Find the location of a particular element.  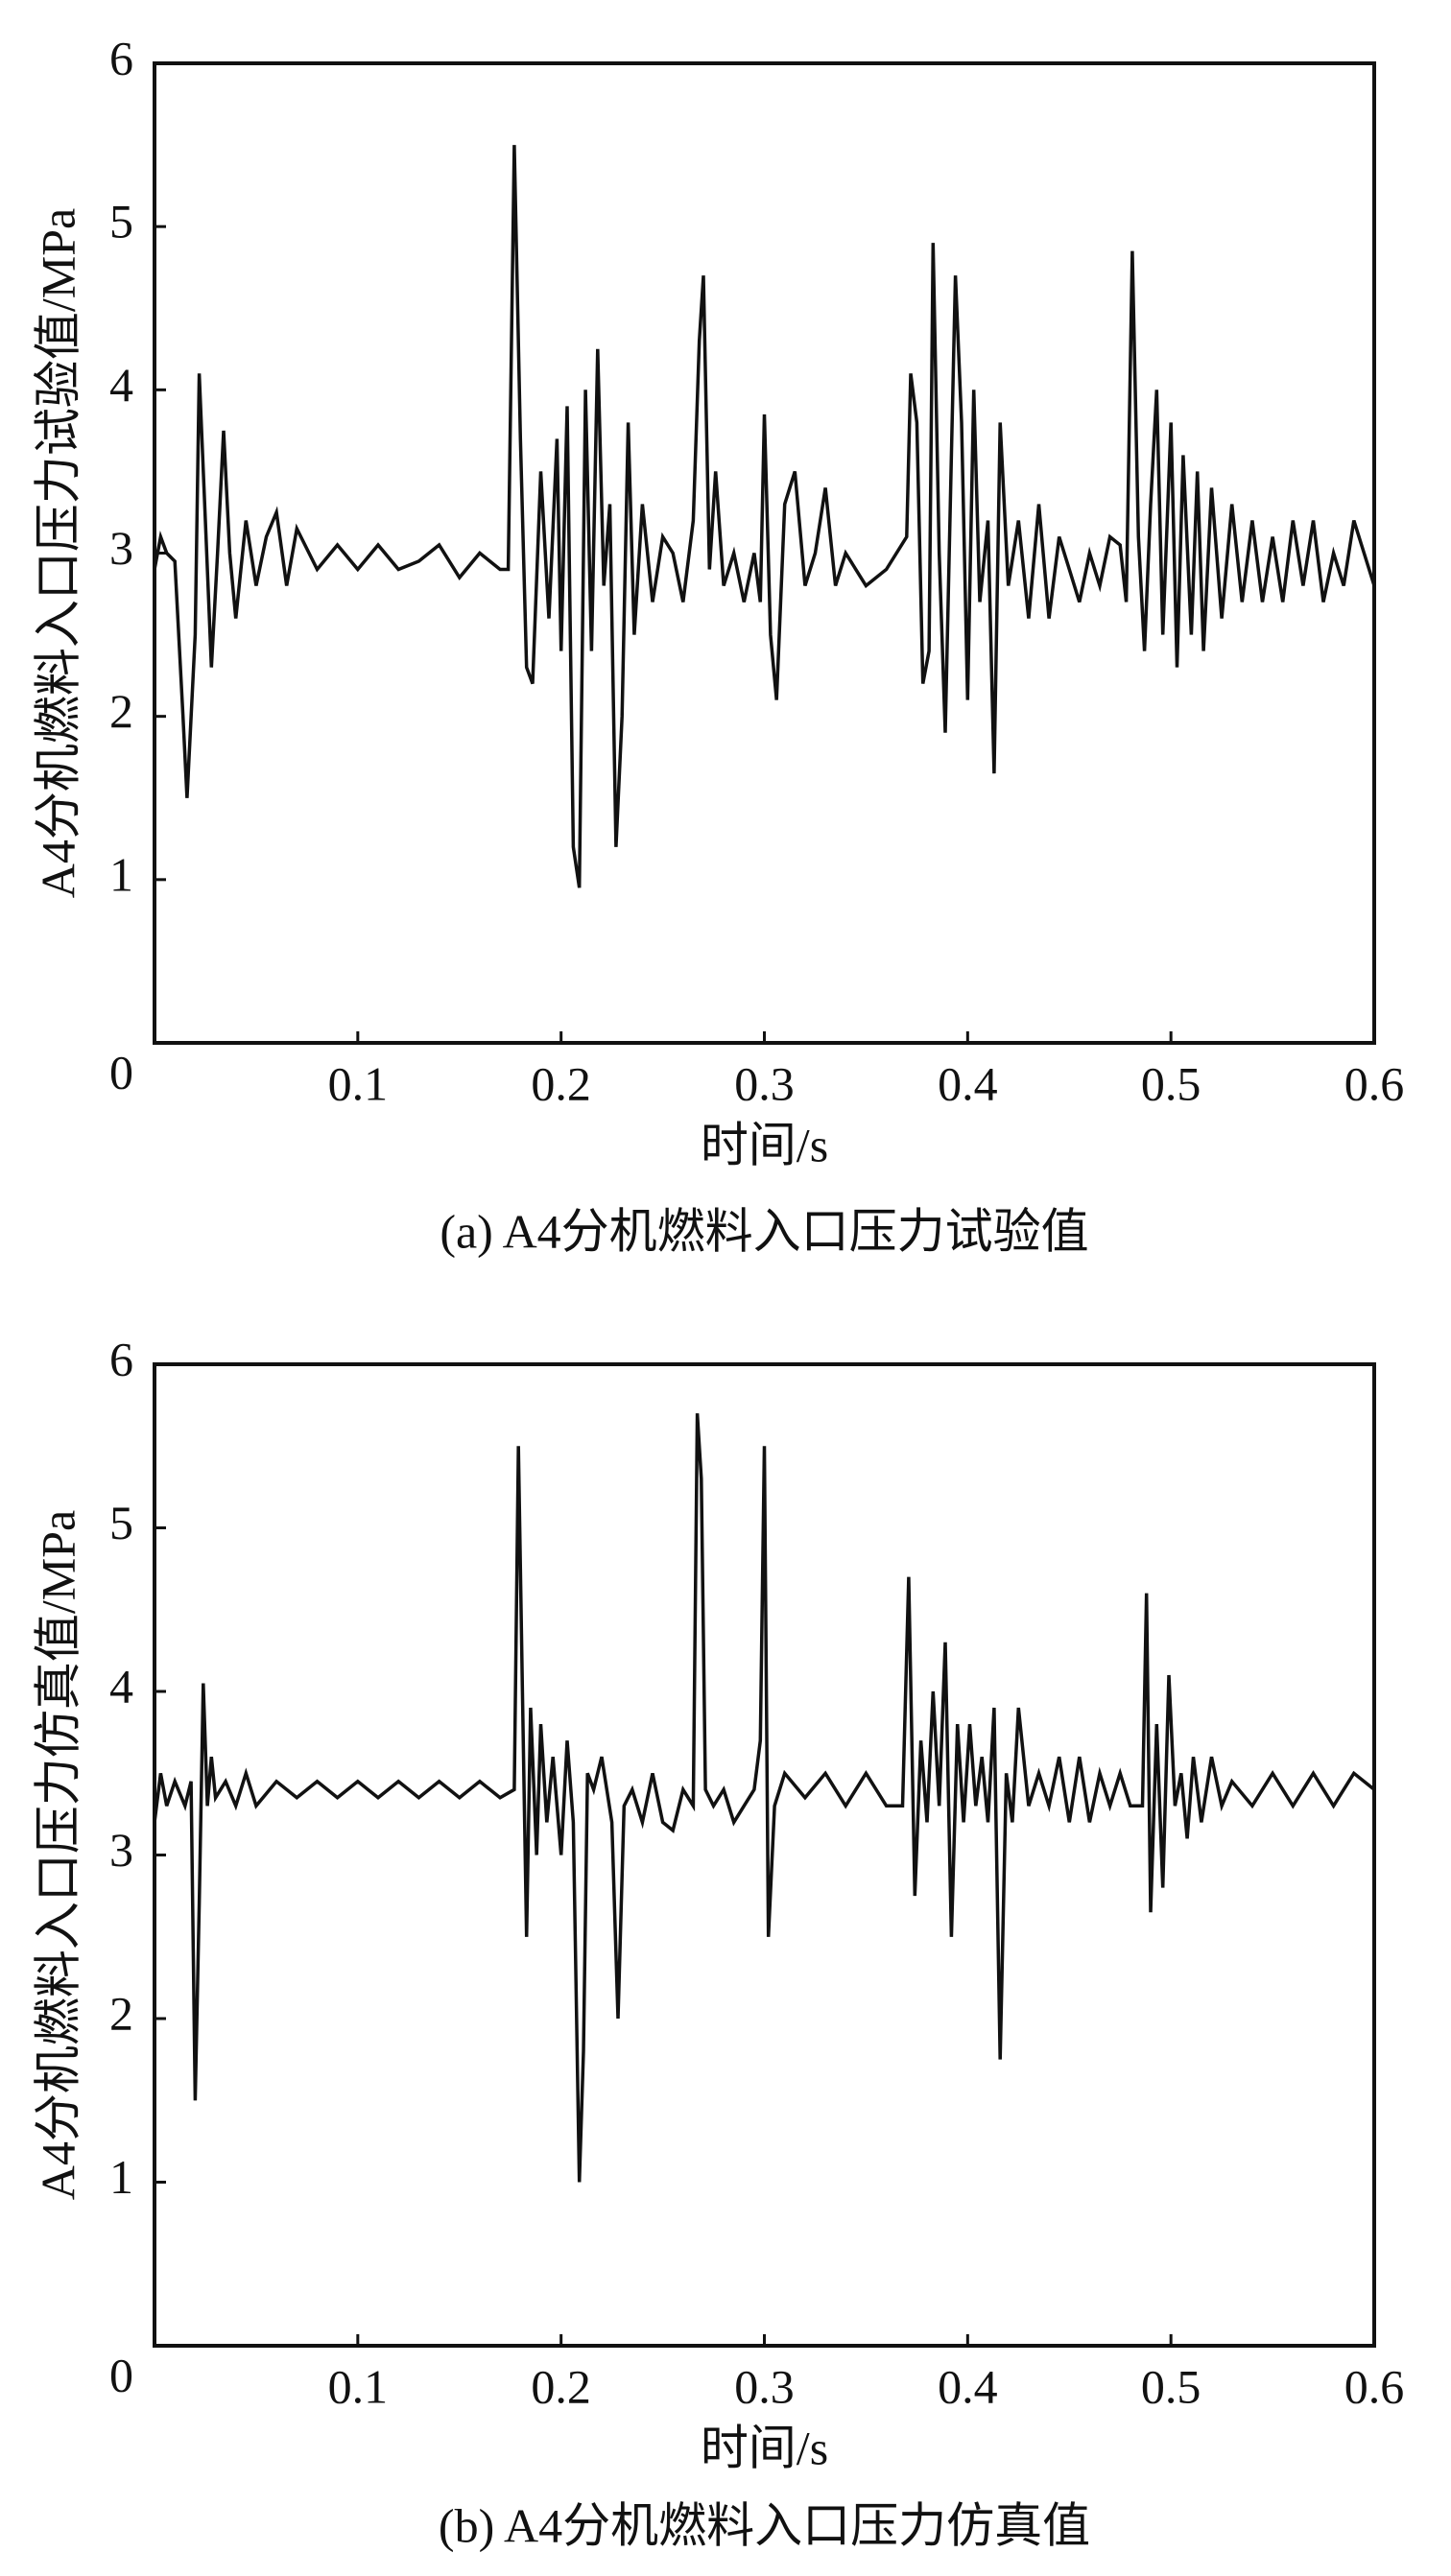

caption: (a) A4分机燃料入口压力试验值 is located at coordinates (764, 1231).